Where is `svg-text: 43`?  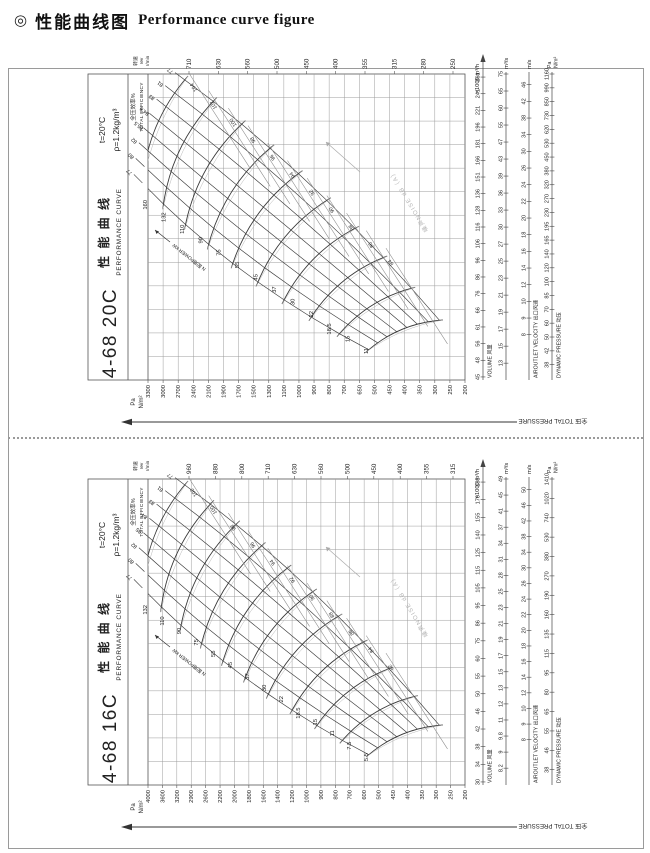
svg-text: 43 is located at coordinates (501, 159).